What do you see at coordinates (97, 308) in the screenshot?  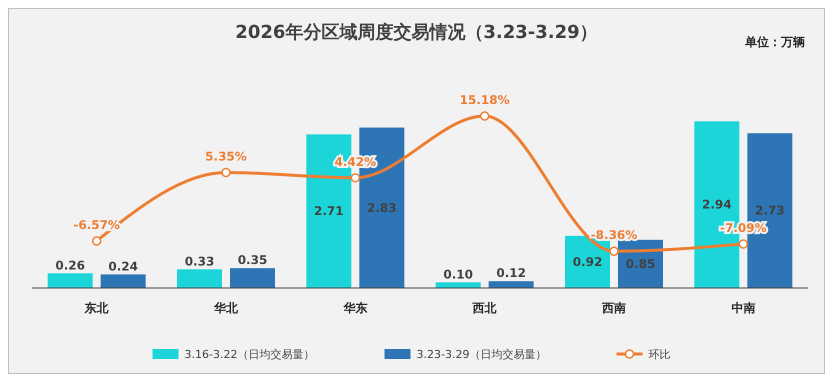 I see `x-tick-label: 东北` at bounding box center [97, 308].